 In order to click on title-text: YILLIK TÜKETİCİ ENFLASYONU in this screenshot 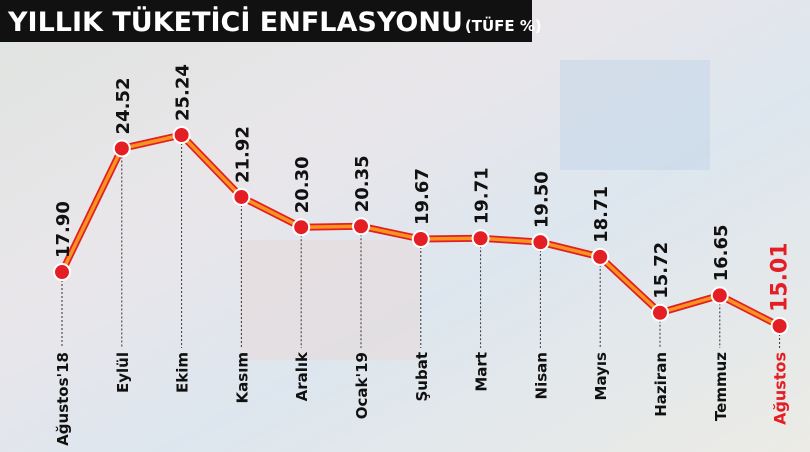, I will do `click(235, 21)`.